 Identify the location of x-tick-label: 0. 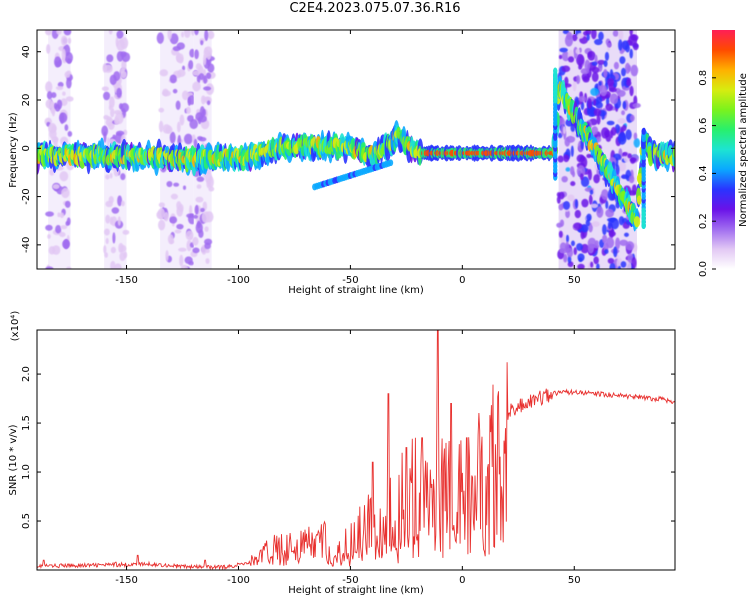
(462, 280).